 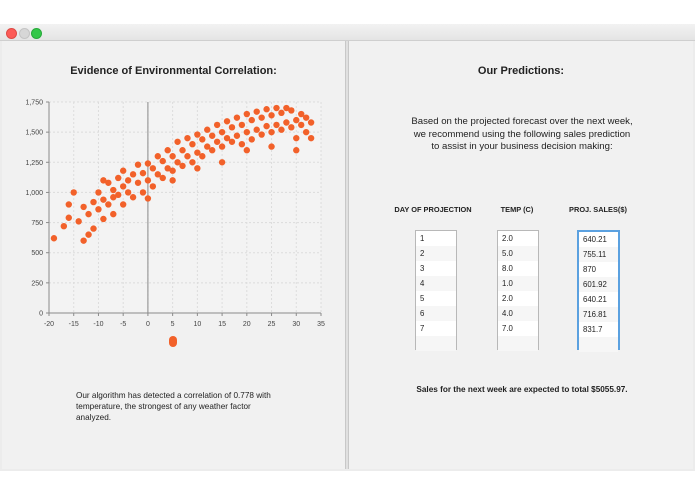 I want to click on y-tick-label: 1,500, so click(x=34, y=133).